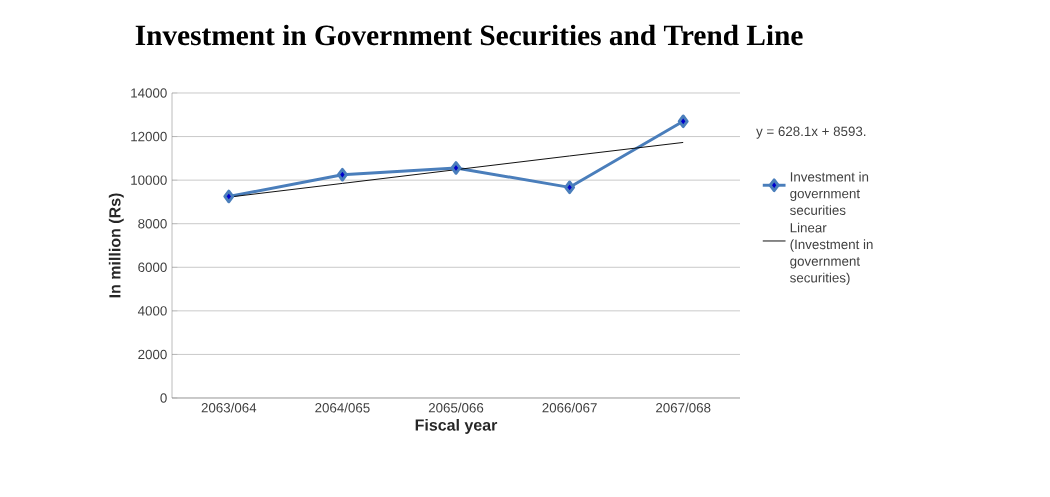 Image resolution: width=1050 pixels, height=497 pixels. Describe the element at coordinates (811, 132) in the screenshot. I see `text: y = 628.1x + 8593.` at that location.